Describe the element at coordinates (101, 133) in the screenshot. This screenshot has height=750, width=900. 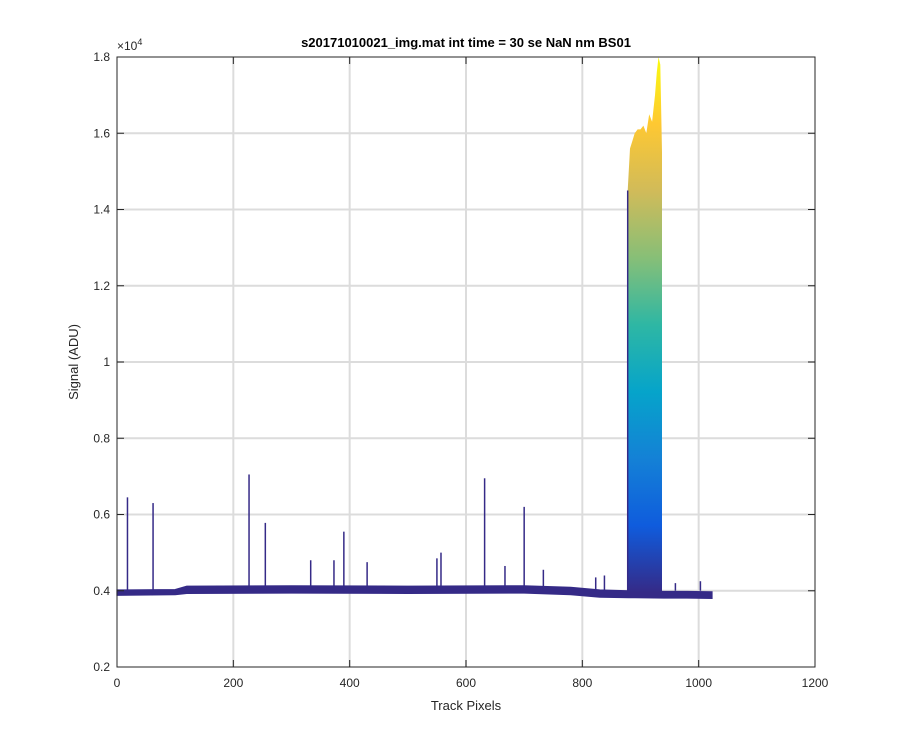
I see `y-tick-label: 1.6` at that location.